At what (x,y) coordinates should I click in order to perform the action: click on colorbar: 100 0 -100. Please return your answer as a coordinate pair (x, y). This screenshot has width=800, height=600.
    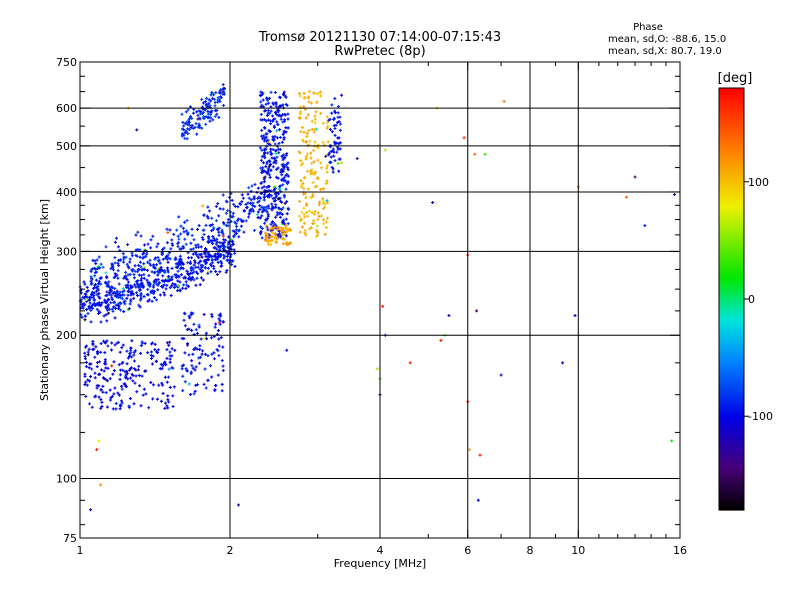
    Looking at the image, I should click on (745, 299).